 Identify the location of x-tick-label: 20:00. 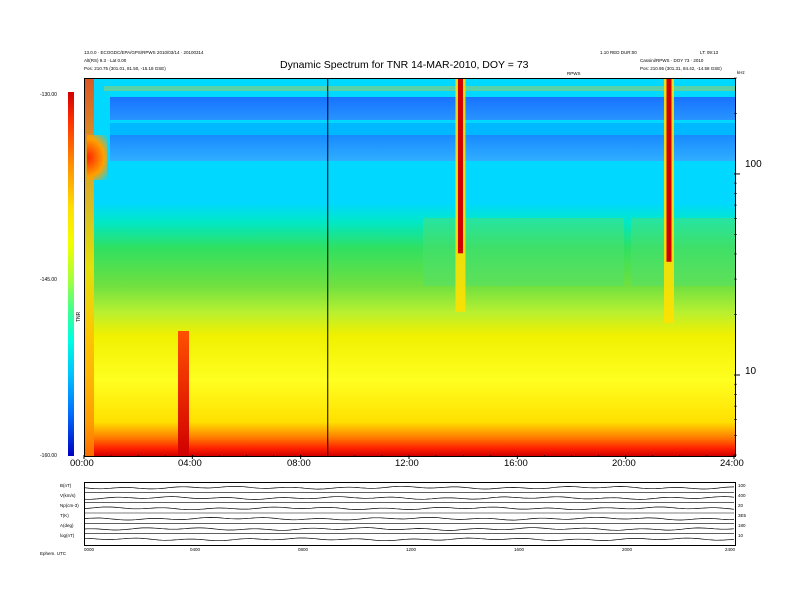
(624, 463).